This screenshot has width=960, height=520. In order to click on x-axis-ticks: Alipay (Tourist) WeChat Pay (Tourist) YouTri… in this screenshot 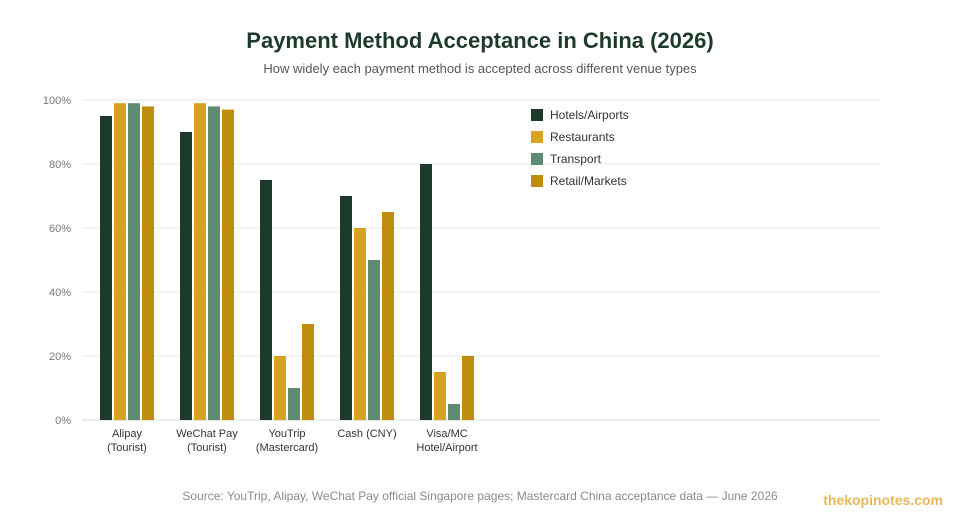, I will do `click(292, 441)`.